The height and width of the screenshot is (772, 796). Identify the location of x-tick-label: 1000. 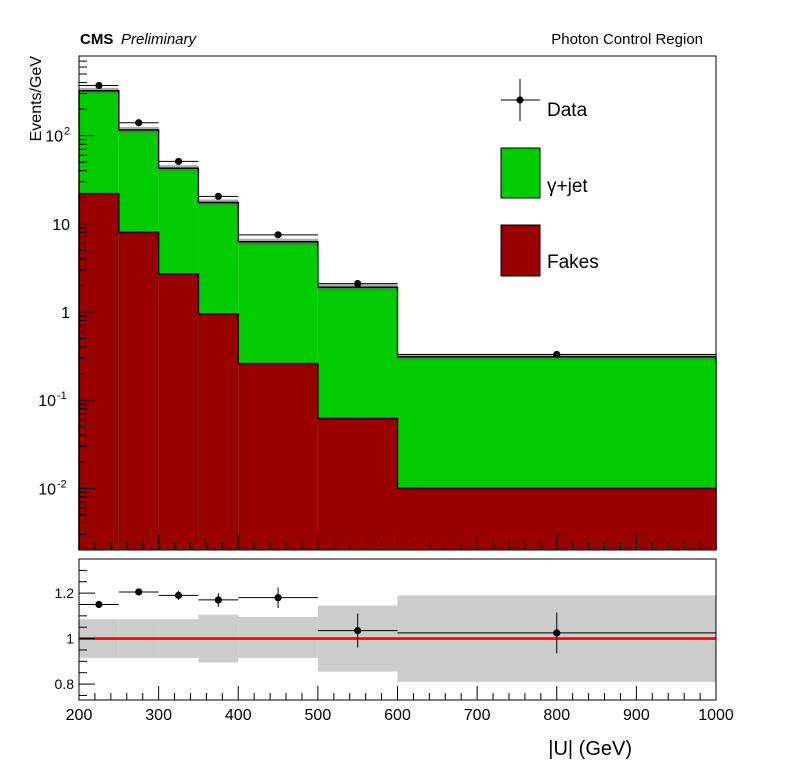
(716, 715).